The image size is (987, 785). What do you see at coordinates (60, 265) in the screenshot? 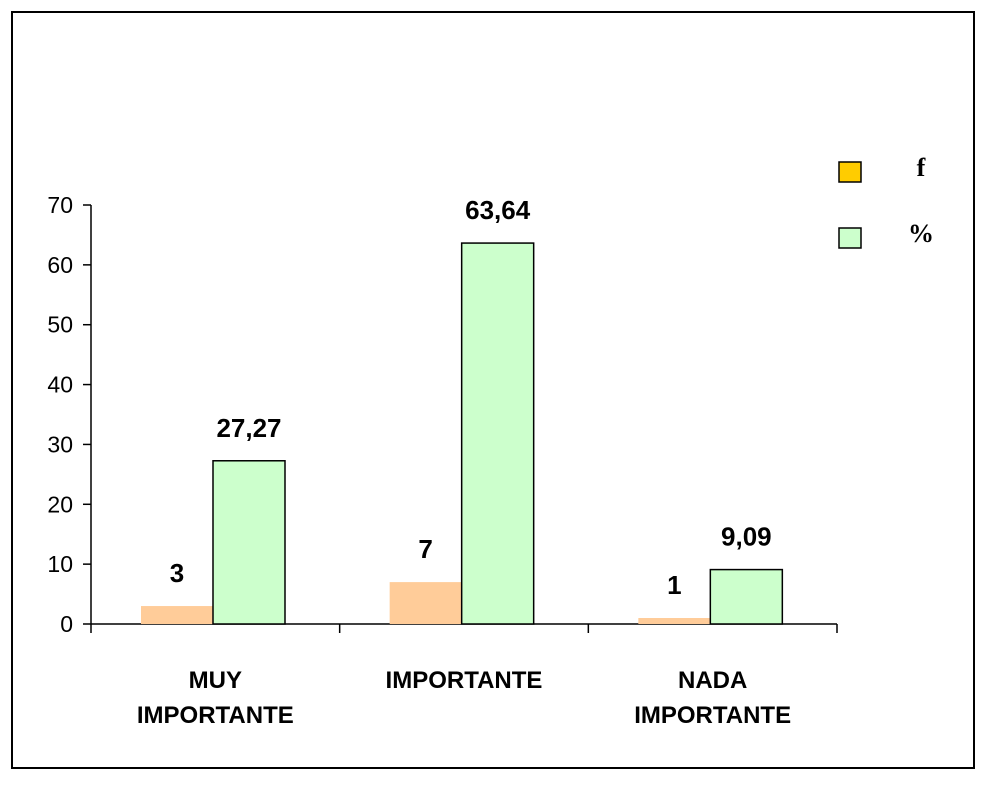
I see `y-tick-label: 60` at bounding box center [60, 265].